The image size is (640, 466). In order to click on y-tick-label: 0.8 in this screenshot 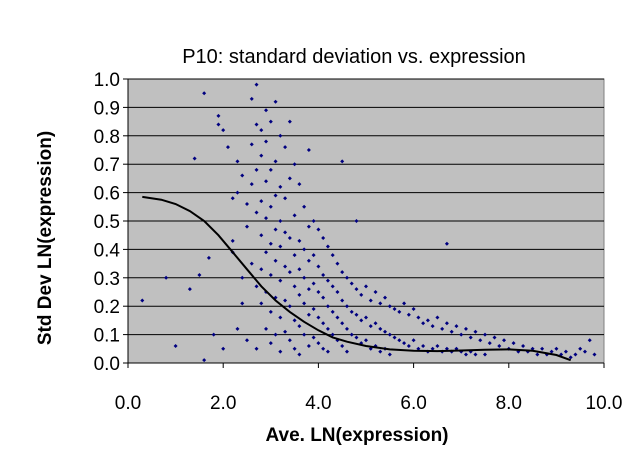, I will do `click(107, 137)`.